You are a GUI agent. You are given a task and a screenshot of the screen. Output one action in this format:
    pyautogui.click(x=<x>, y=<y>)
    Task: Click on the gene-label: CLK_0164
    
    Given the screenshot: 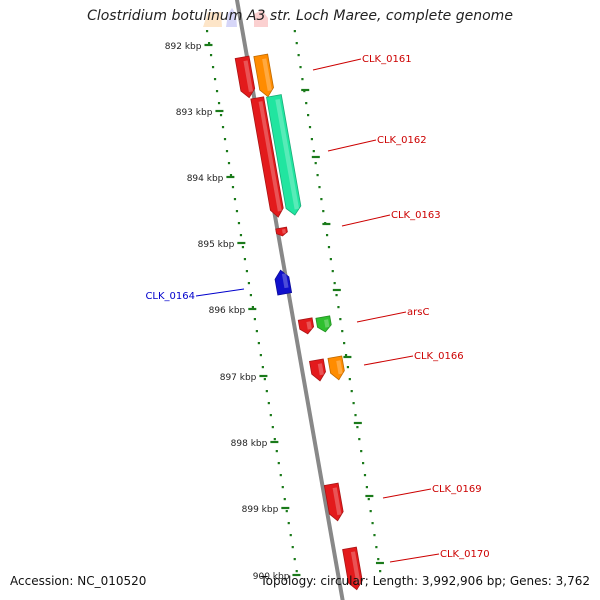 What is the action you would take?
    pyautogui.click(x=170, y=296)
    